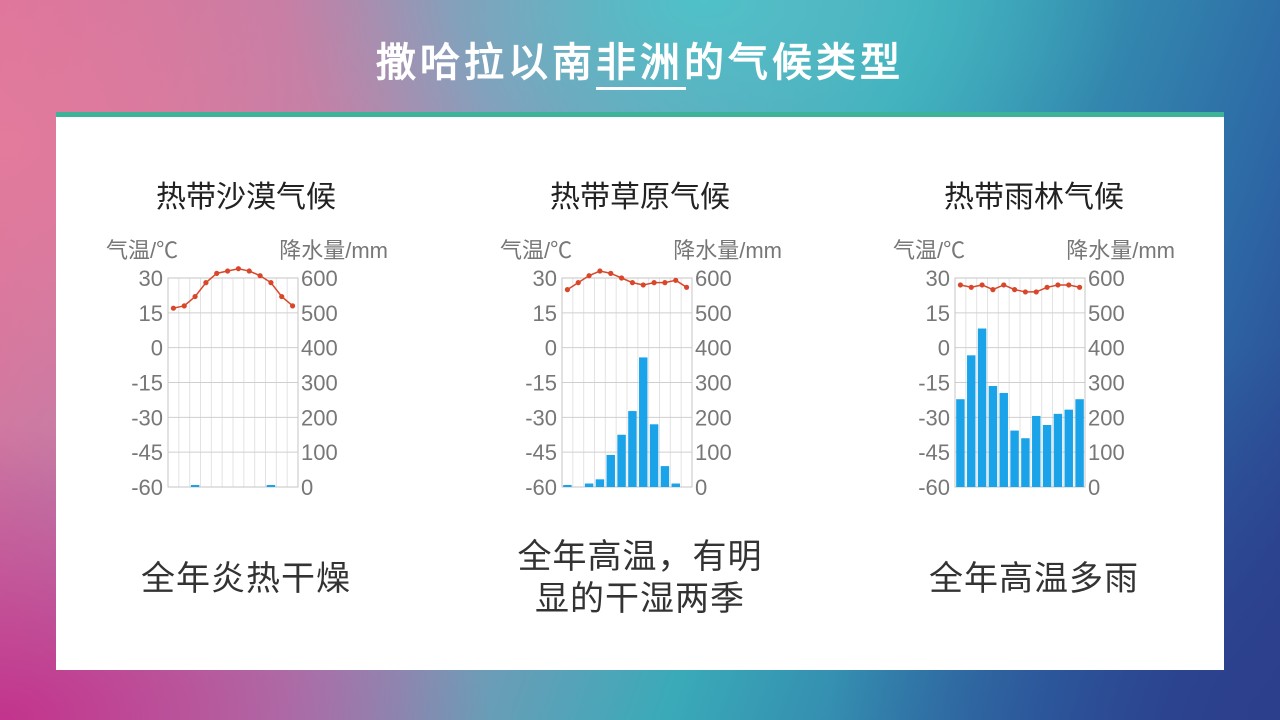 This screenshot has height=720, width=1280. Describe the element at coordinates (640, 197) in the screenshot. I see `chart-title-savanna: 热带草原气候` at that location.